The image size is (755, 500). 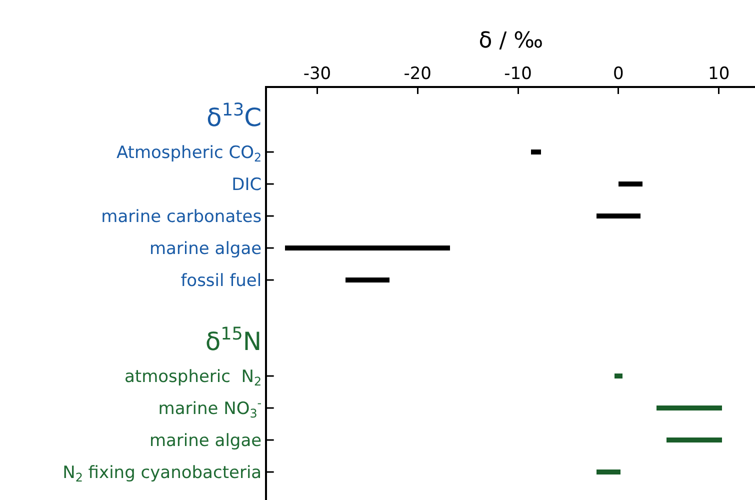 What do you see at coordinates (181, 216) in the screenshot?
I see `y-tick-label: marine carbonates` at bounding box center [181, 216].